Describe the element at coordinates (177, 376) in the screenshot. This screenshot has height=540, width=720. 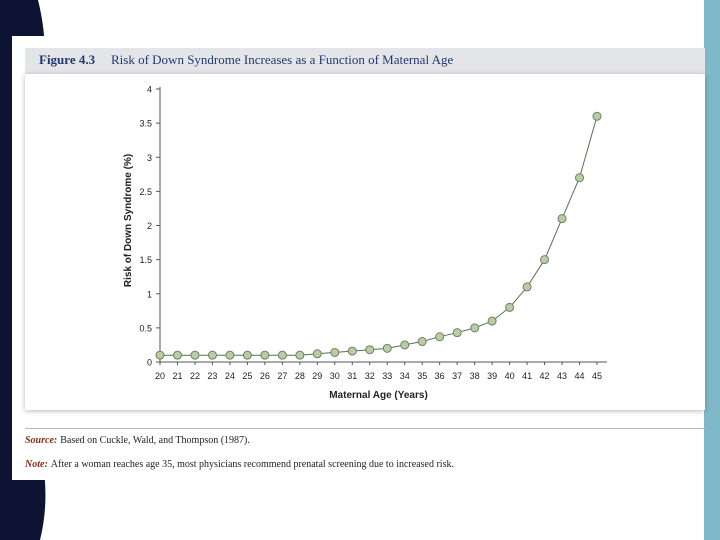
I see `x-tick-label: 21` at that location.